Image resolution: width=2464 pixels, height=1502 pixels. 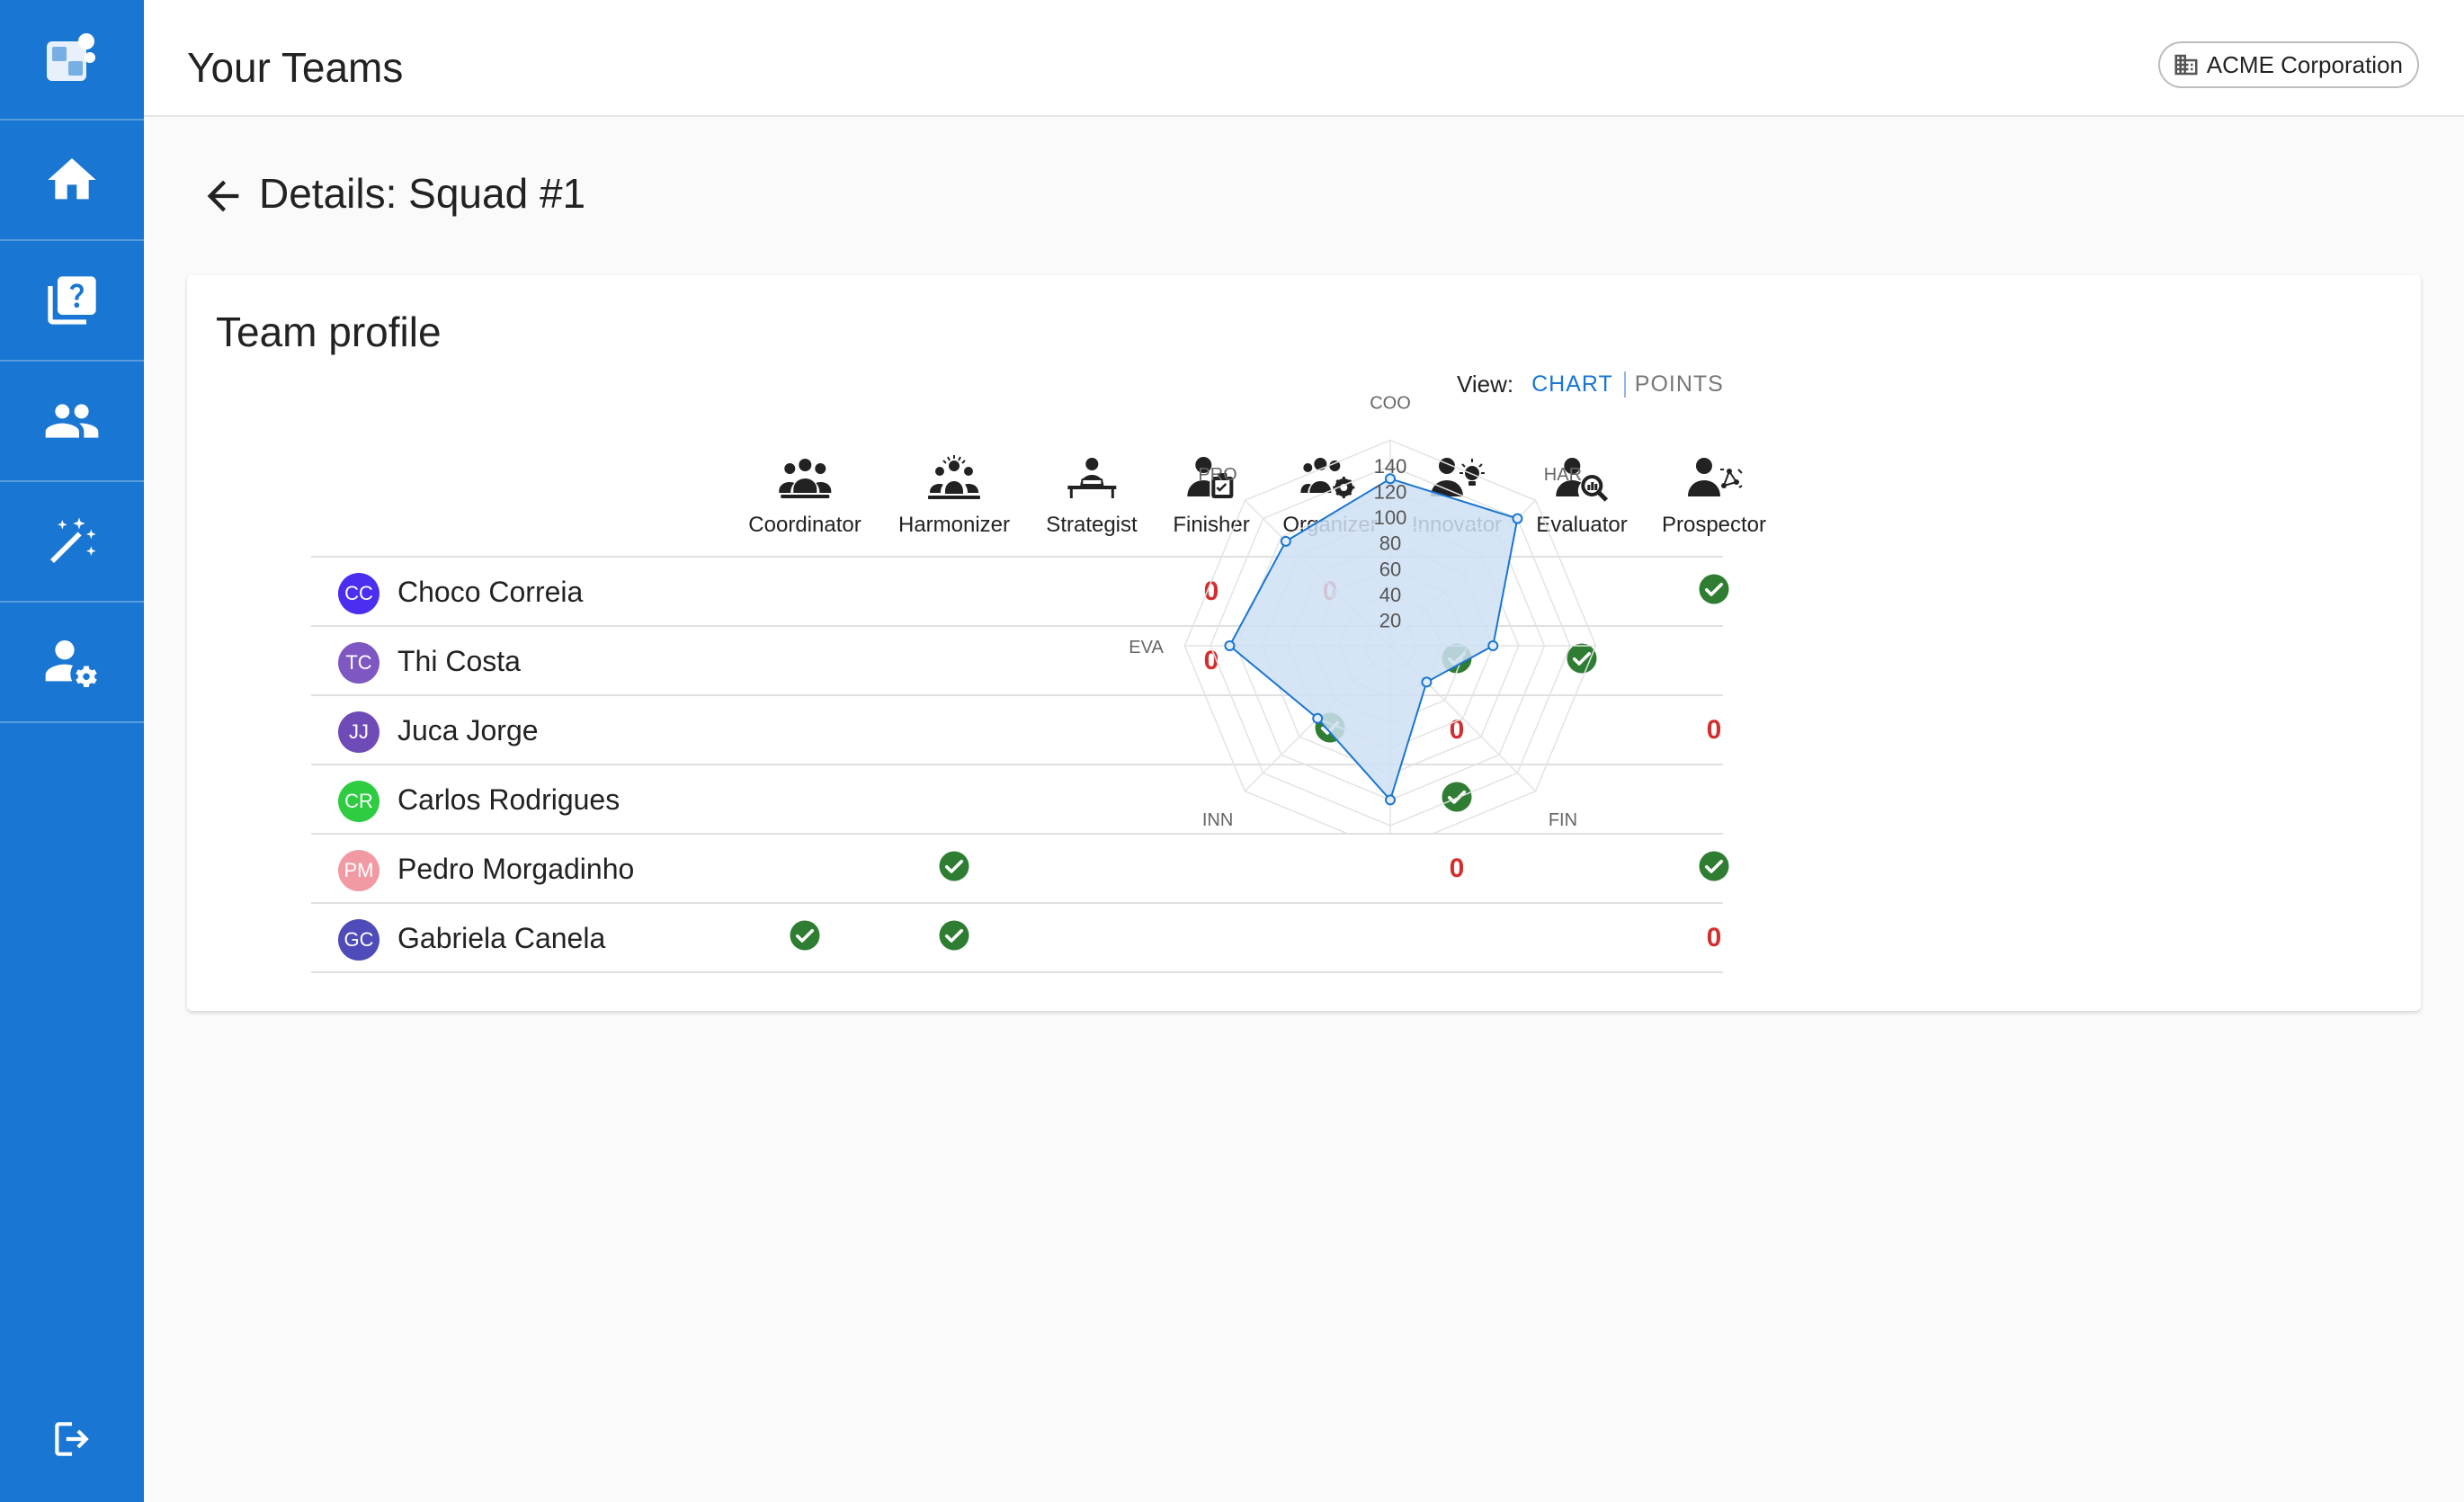 What do you see at coordinates (1563, 820) in the screenshot?
I see `radar-axis-label: FIN` at bounding box center [1563, 820].